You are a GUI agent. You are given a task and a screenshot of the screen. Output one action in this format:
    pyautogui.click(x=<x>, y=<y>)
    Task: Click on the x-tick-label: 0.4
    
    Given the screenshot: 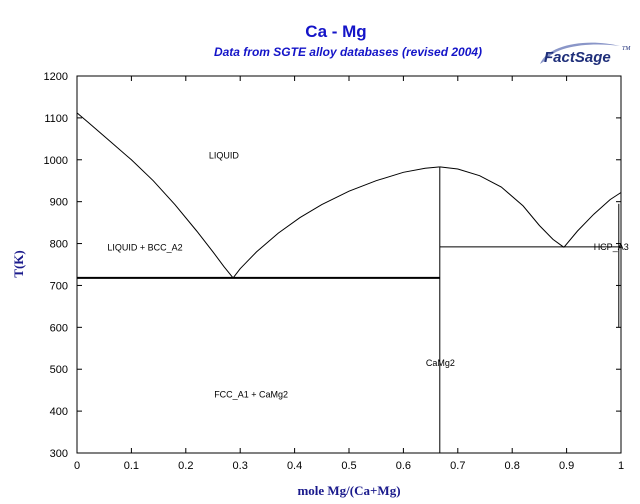 What is the action you would take?
    pyautogui.click(x=294, y=466)
    